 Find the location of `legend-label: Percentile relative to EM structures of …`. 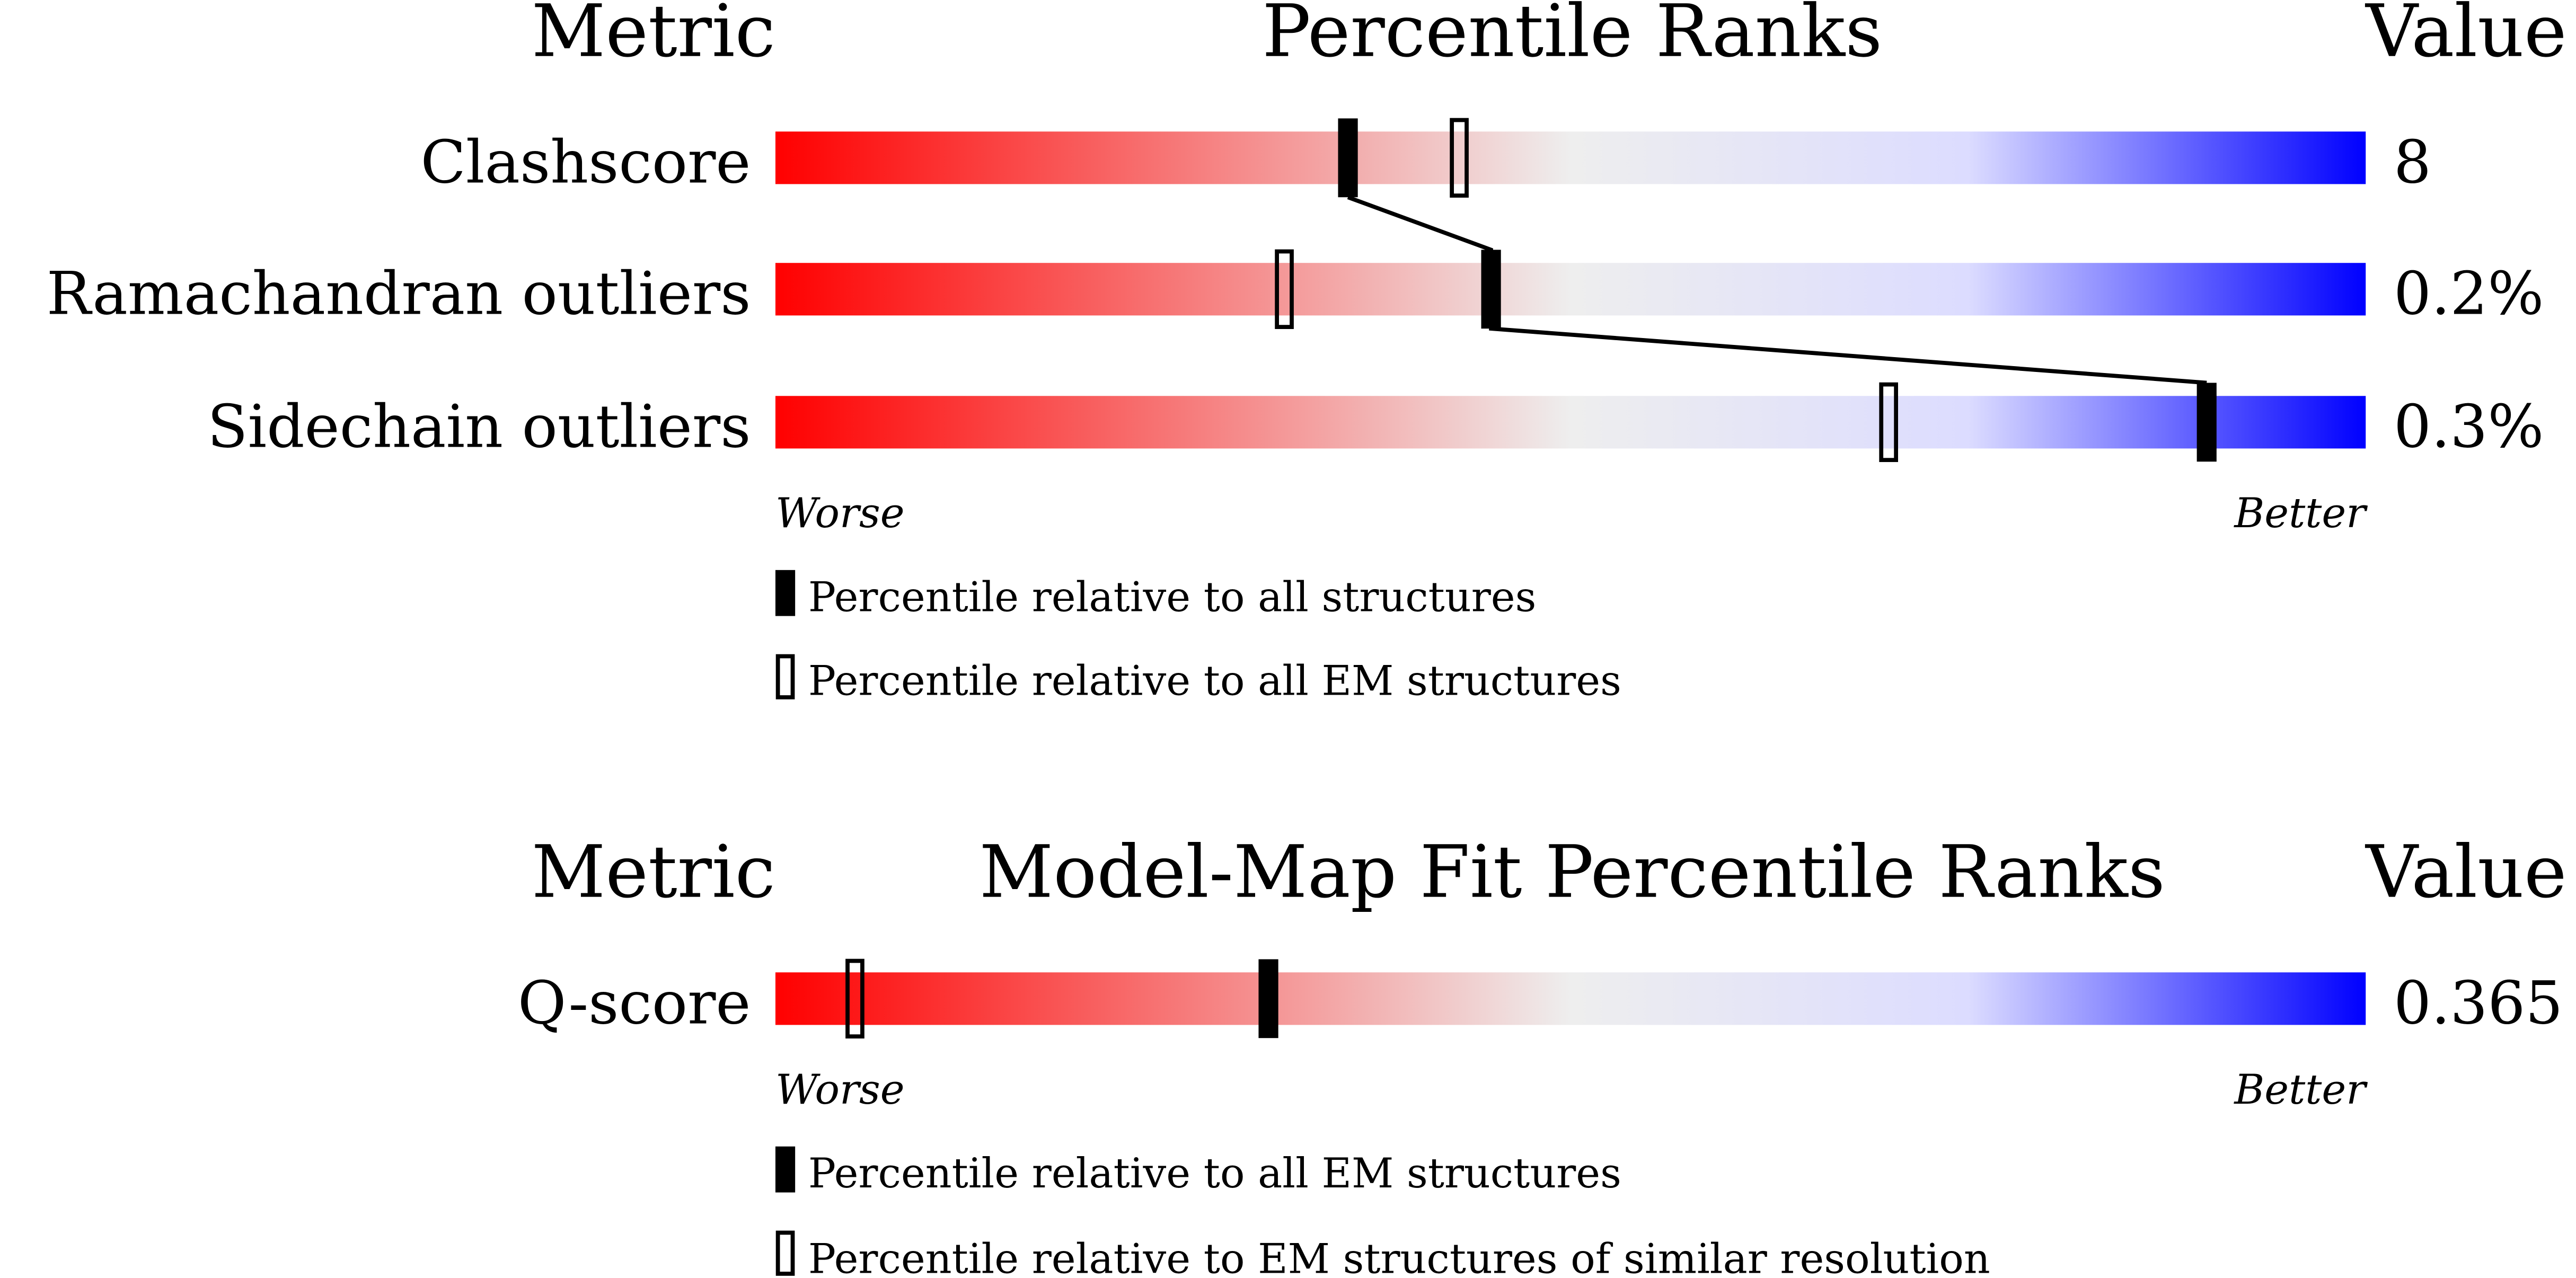

legend-label: Percentile relative to EM structures of … is located at coordinates (1399, 1256).